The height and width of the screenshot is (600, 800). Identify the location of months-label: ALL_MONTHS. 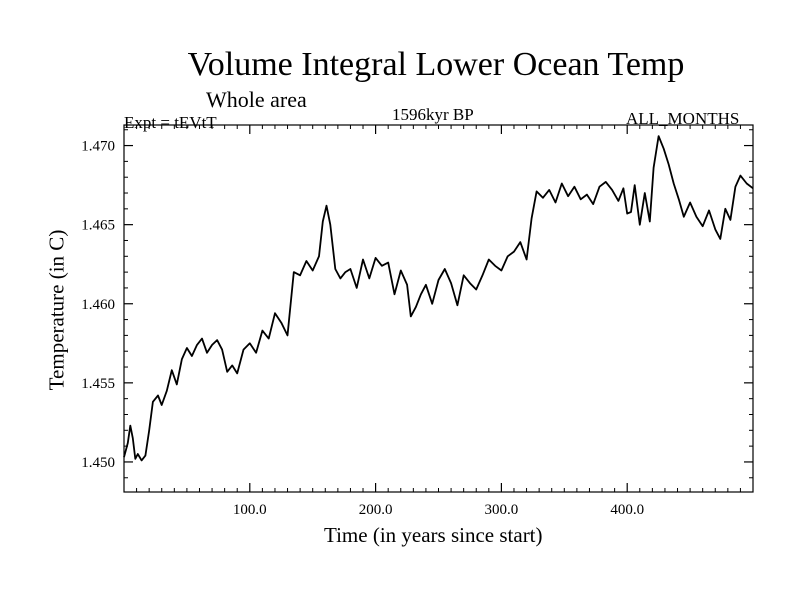
(683, 118).